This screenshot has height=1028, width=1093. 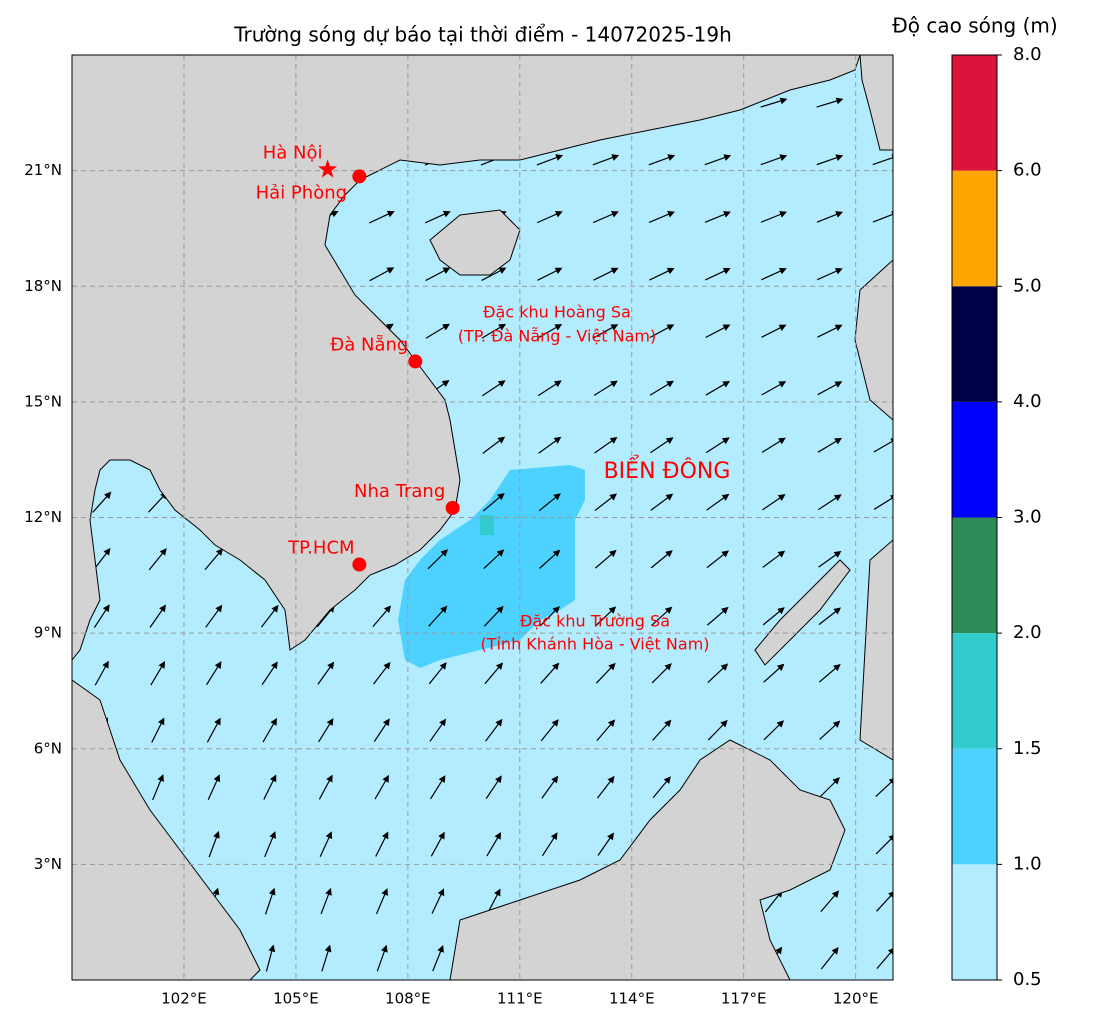 I want to click on city-label: Đà Nẵng, so click(x=369, y=344).